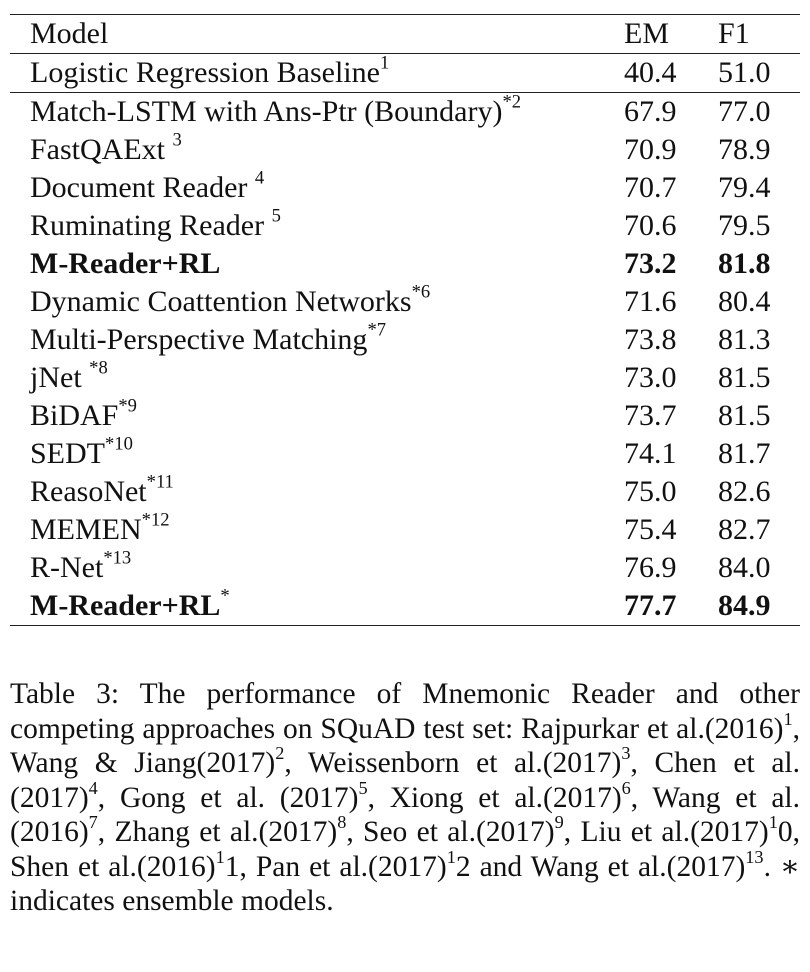 The image size is (810, 972). I want to click on header-model: Model, so click(69, 33).